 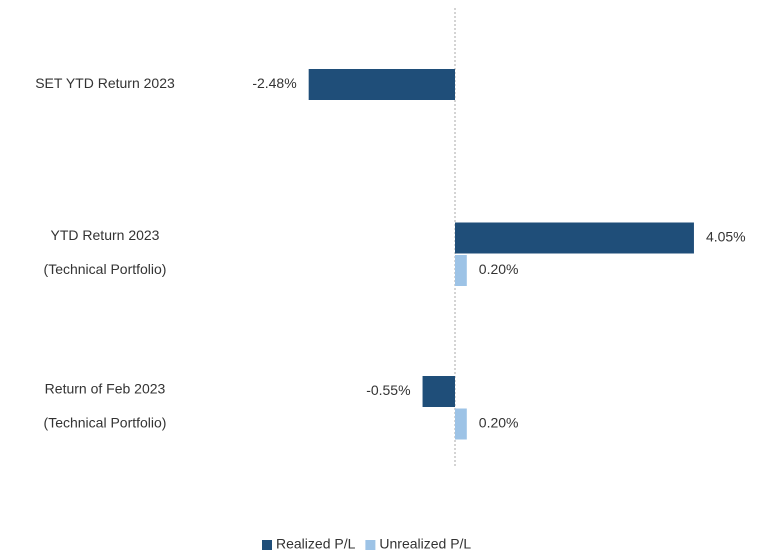 What do you see at coordinates (105, 83) in the screenshot?
I see `category-label: SET YTD Return 2023` at bounding box center [105, 83].